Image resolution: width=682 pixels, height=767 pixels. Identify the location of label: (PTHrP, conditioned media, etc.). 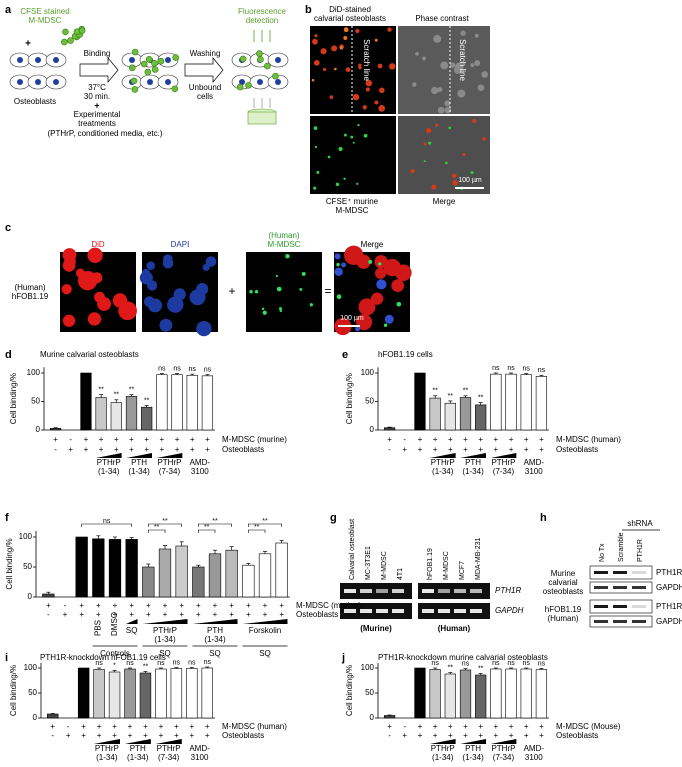
(104, 133).